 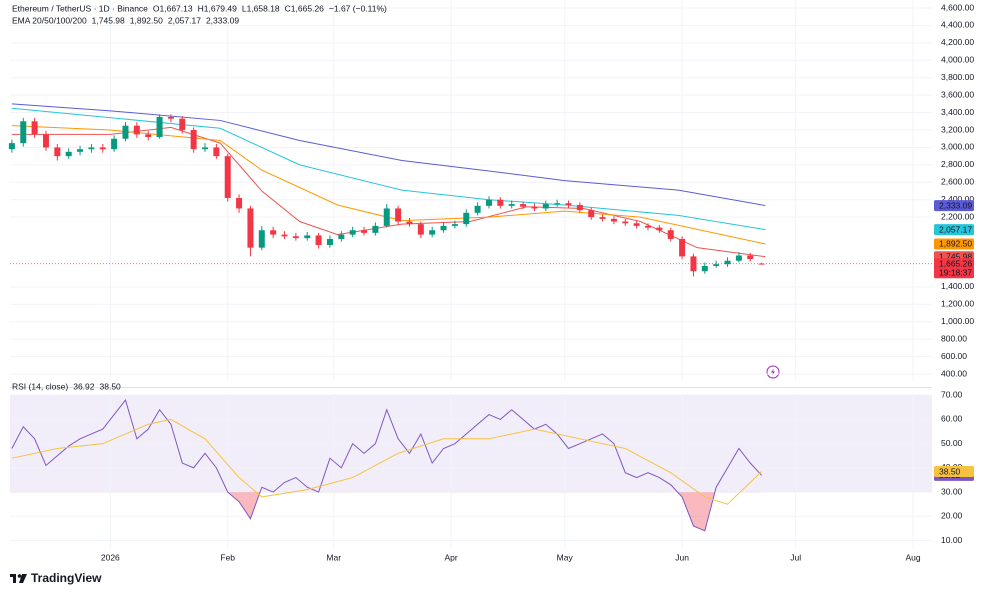 What do you see at coordinates (451, 557) in the screenshot?
I see `x-tick-label: Apr` at bounding box center [451, 557].